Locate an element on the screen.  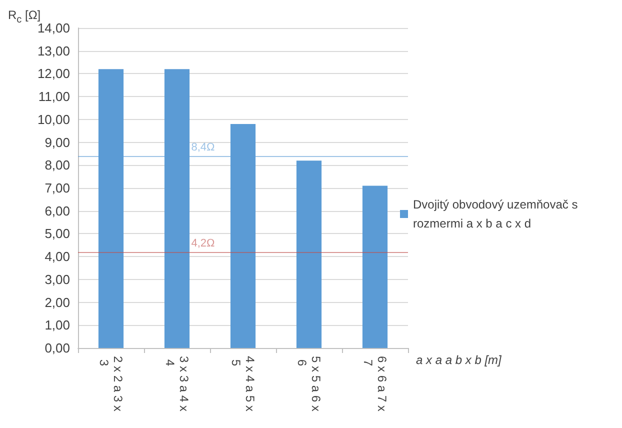
y-tick-label: 5,00 is located at coordinates (57, 234).